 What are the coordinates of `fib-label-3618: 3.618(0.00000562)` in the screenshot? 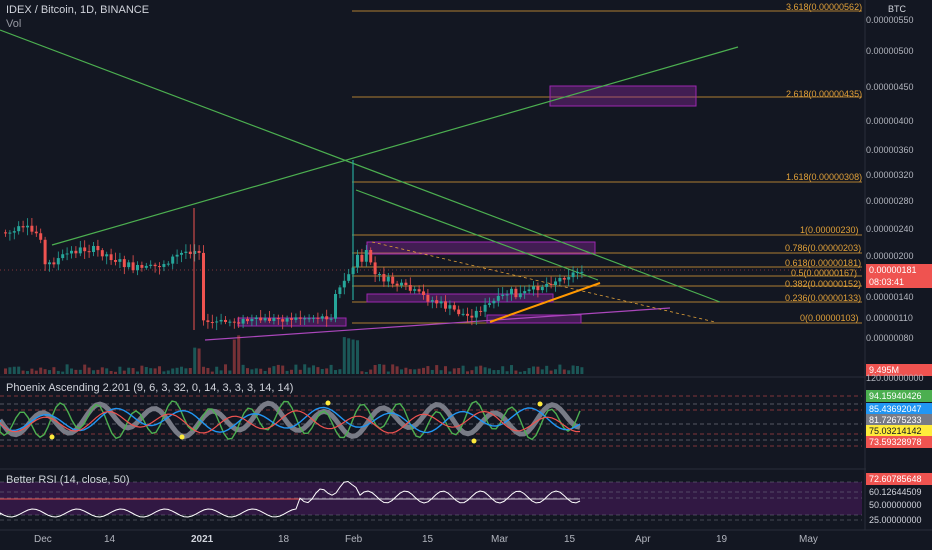 It's located at (824, 7).